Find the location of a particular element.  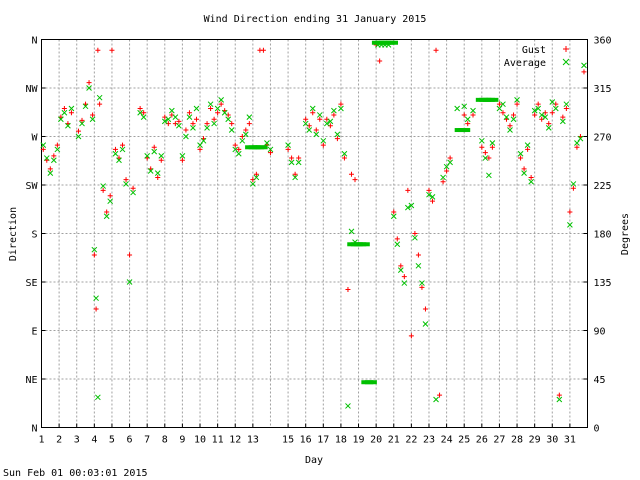

x-tick-label: 7 is located at coordinates (147, 440).